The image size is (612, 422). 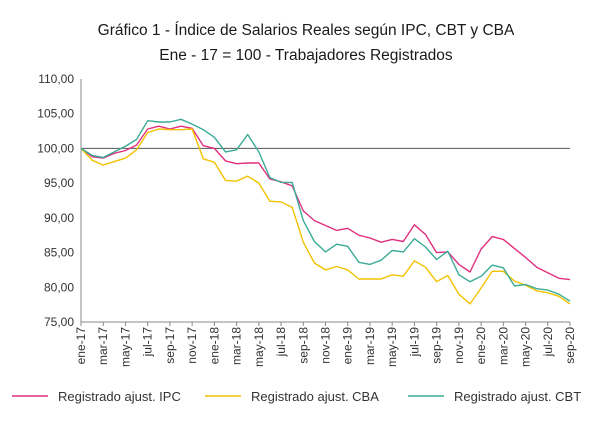 What do you see at coordinates (119, 396) in the screenshot?
I see `legend-label-1: Registrado ajust. IPC` at bounding box center [119, 396].